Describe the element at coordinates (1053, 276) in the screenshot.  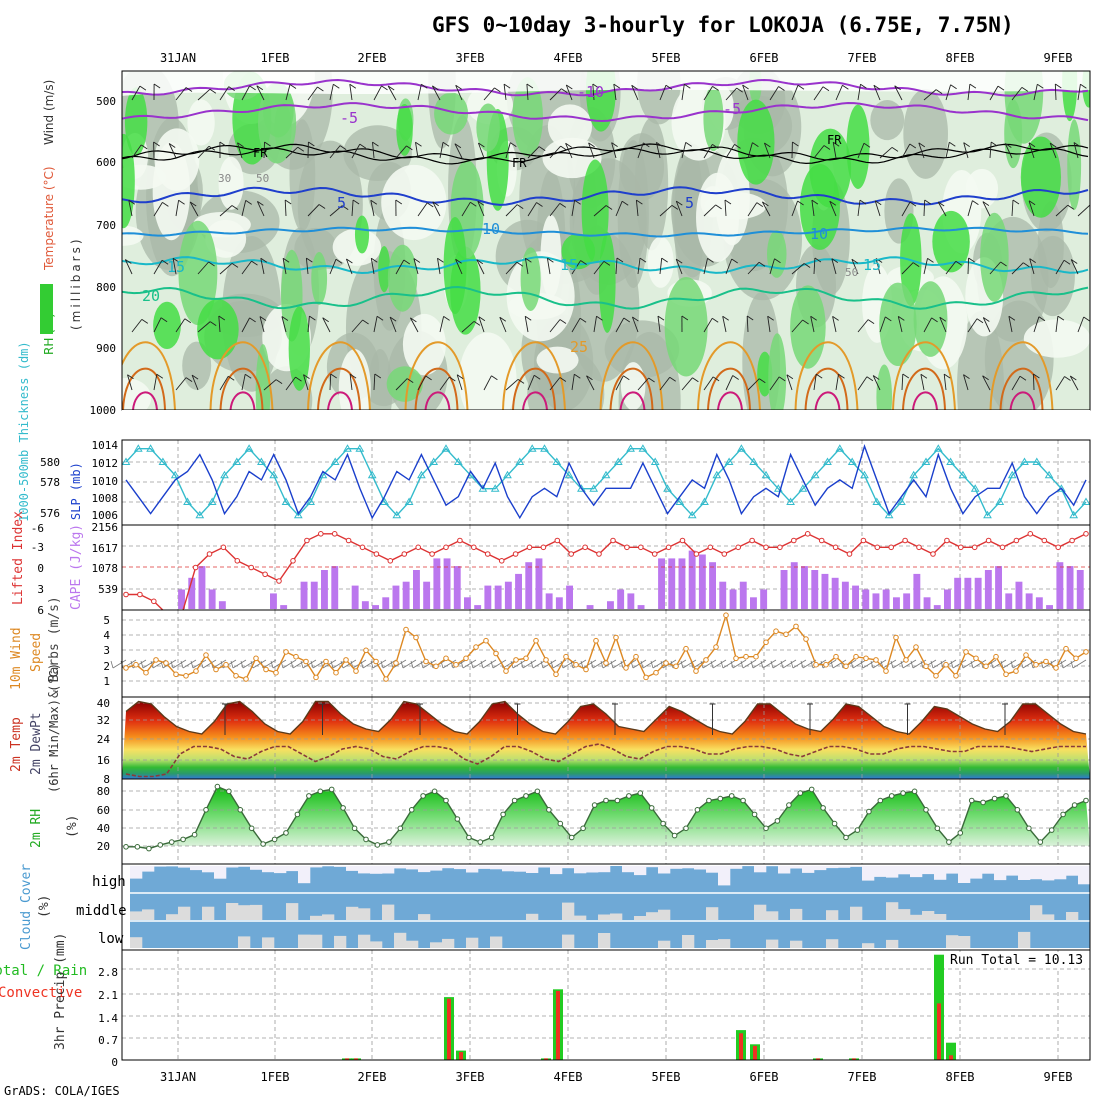
I see `rh-area-grey` at that location.